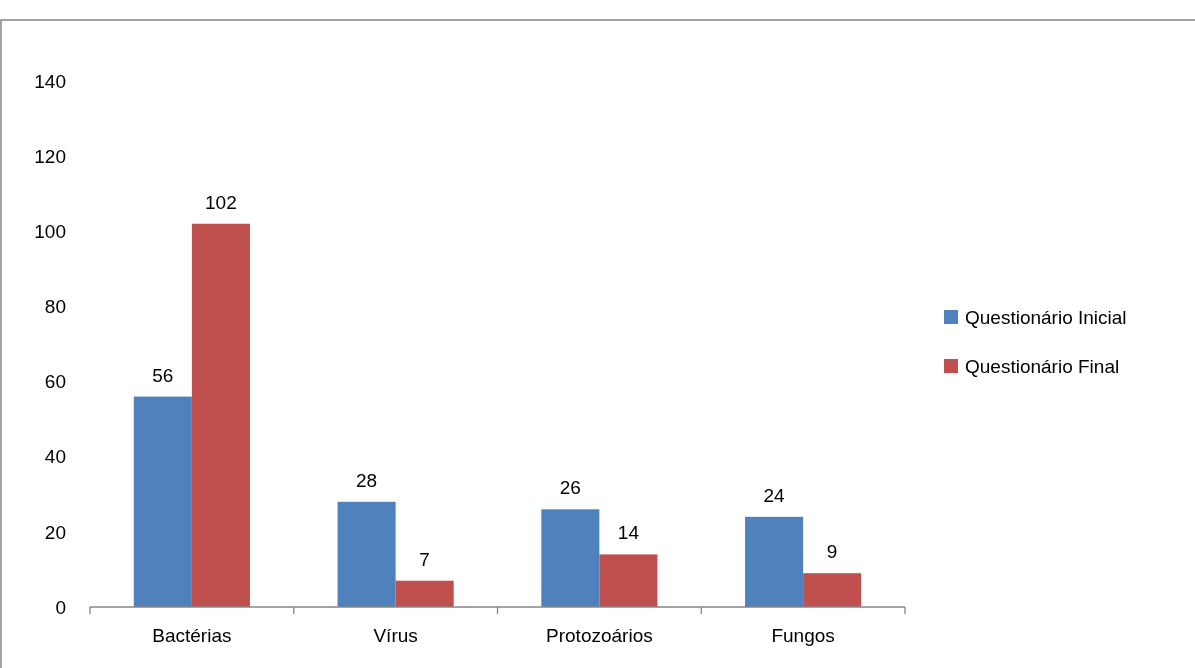  What do you see at coordinates (570, 488) in the screenshot?
I see `data-label: 26` at bounding box center [570, 488].